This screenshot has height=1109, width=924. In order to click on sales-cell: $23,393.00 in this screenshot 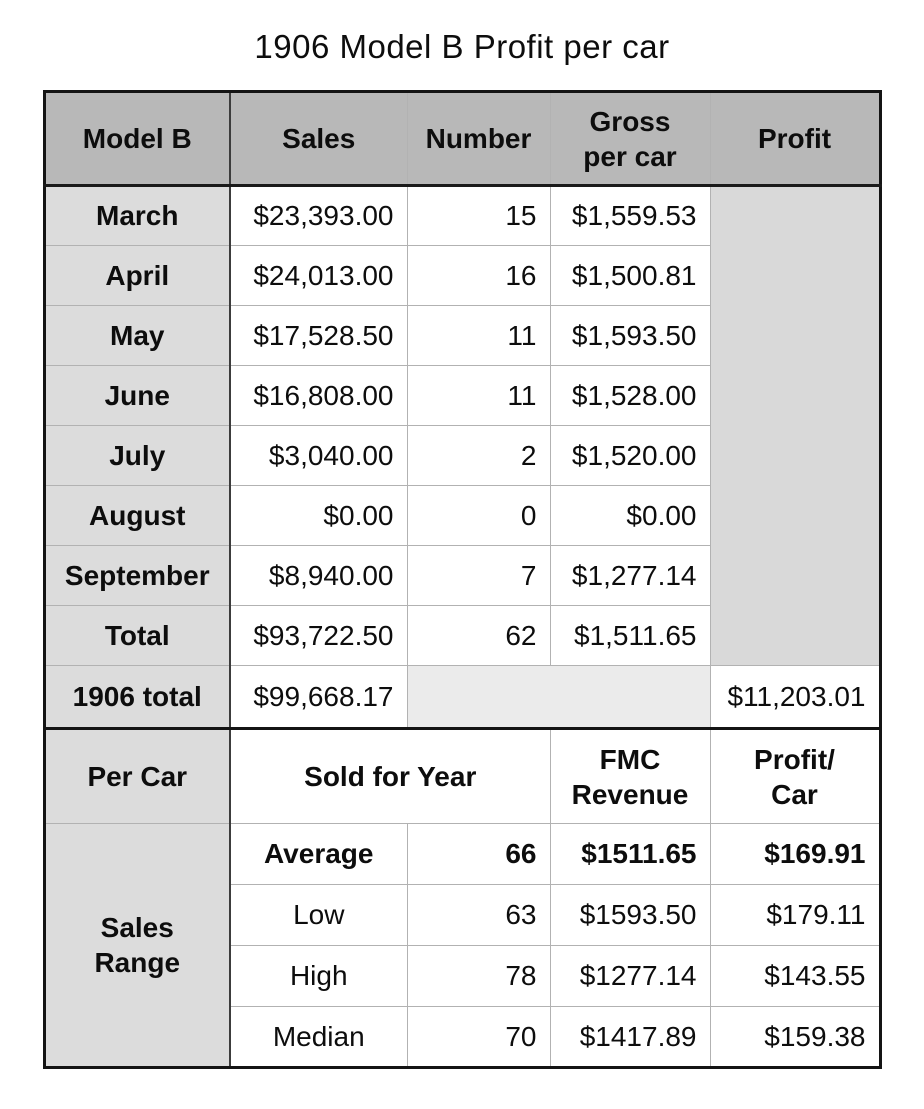, I will do `click(318, 215)`.